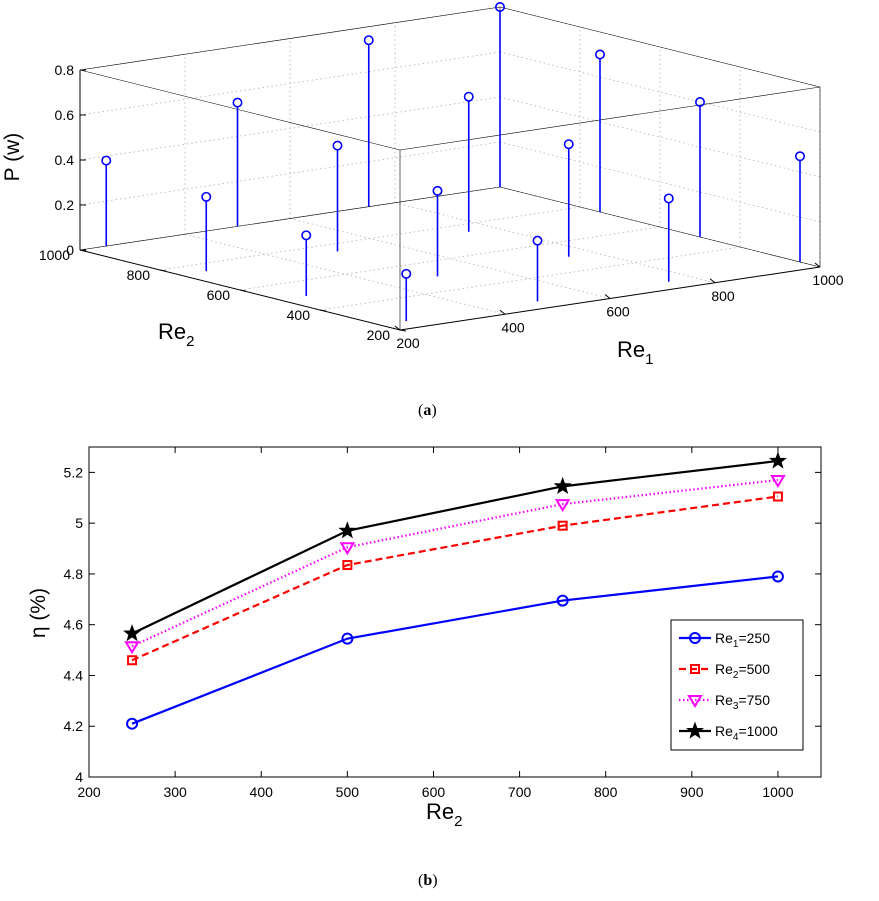  I want to click on legend-label: Re1=250, so click(742, 640).